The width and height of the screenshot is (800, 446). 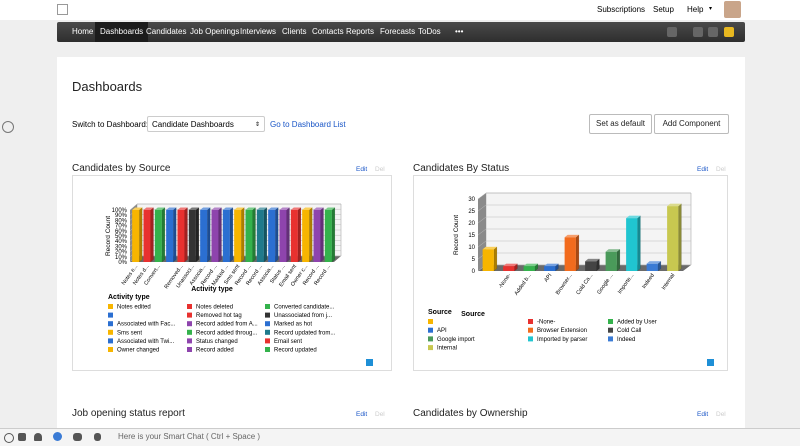 What do you see at coordinates (698, 32) in the screenshot?
I see `add-icon` at bounding box center [698, 32].